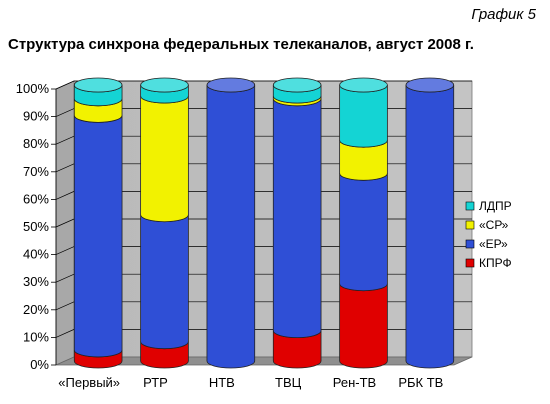 The image size is (550, 404). What do you see at coordinates (503, 14) in the screenshot?
I see `figure-label: График 5` at bounding box center [503, 14].